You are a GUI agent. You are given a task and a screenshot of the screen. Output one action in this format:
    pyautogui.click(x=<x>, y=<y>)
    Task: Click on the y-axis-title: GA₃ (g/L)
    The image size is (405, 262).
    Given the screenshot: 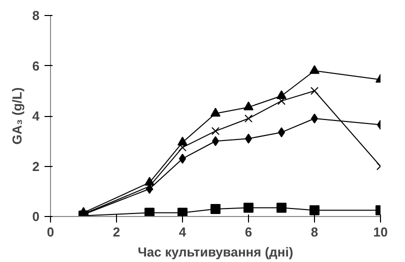 What is the action you would take?
    pyautogui.click(x=16, y=116)
    